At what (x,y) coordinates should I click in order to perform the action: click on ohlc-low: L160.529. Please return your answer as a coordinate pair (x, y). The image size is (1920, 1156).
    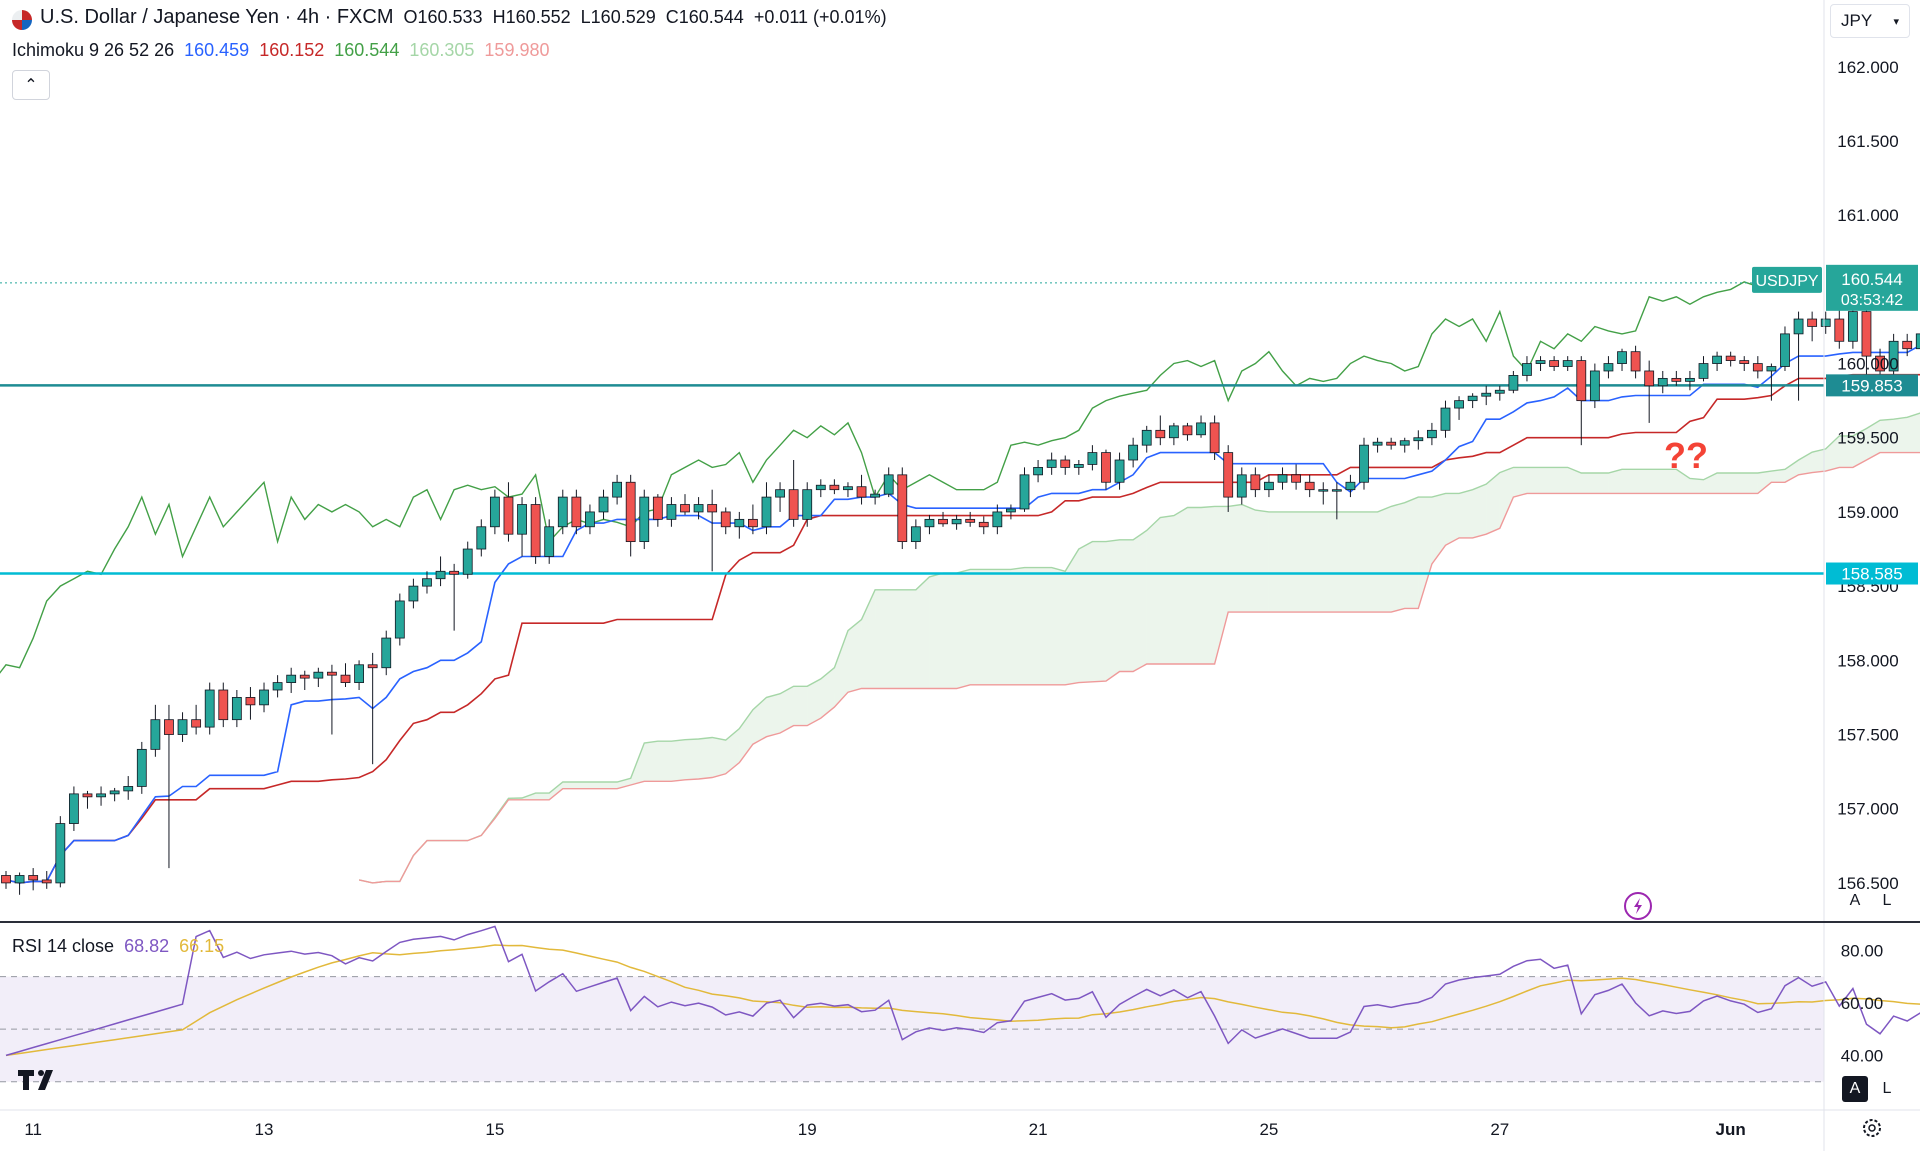
    Looking at the image, I should click on (618, 17).